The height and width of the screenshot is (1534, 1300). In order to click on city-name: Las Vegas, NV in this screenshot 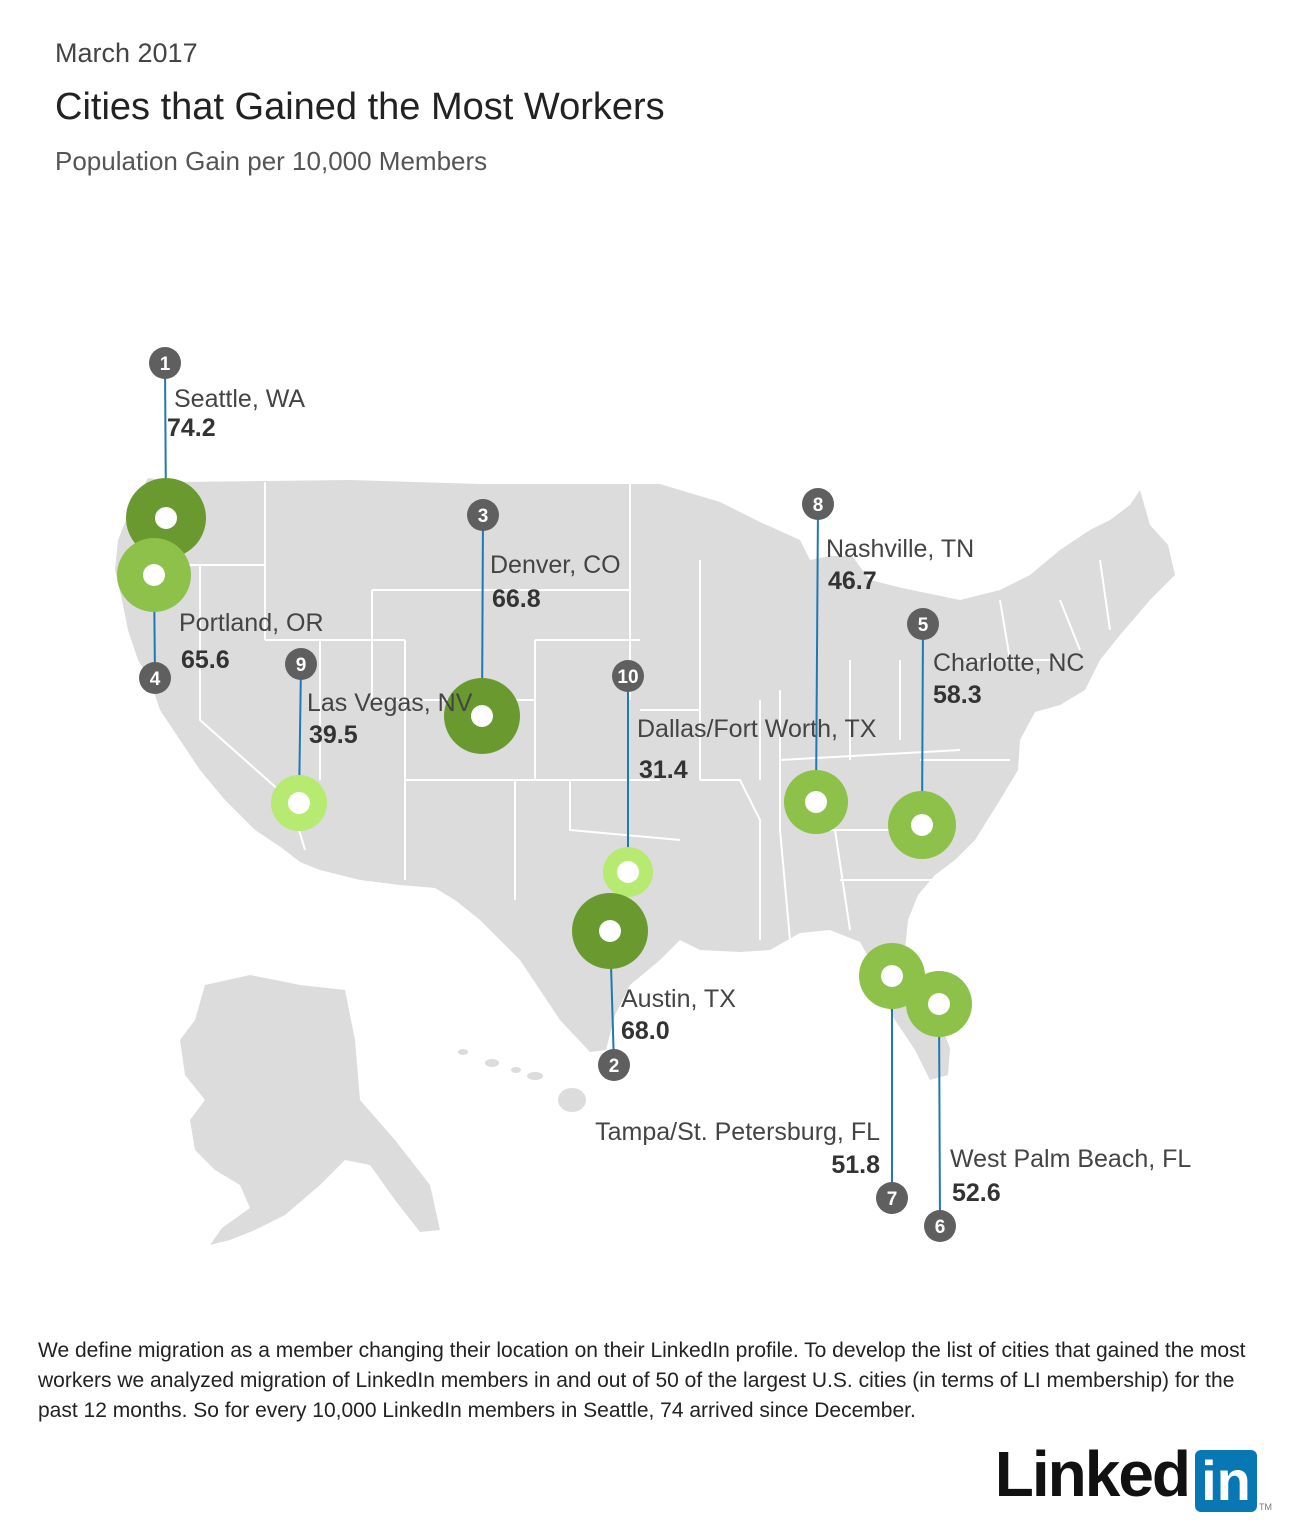, I will do `click(390, 703)`.